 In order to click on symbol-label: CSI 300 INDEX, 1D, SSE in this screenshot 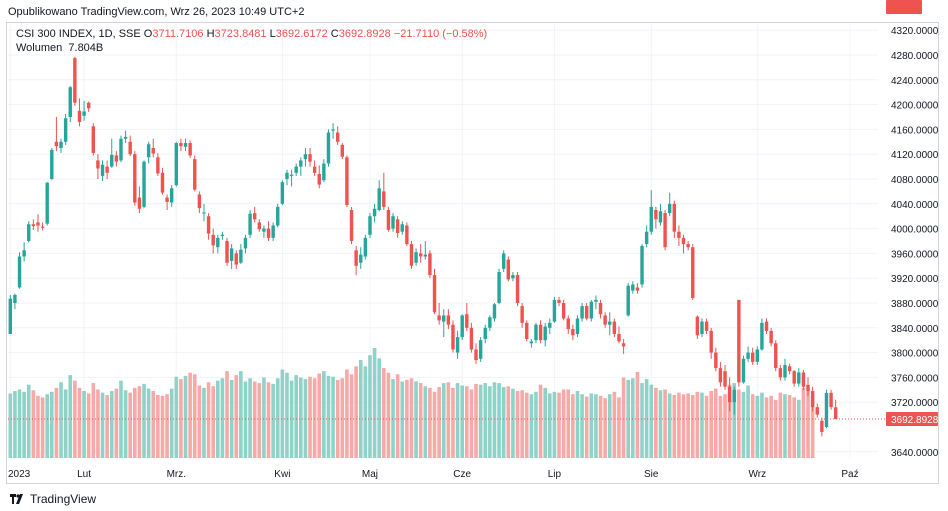, I will do `click(78, 34)`.